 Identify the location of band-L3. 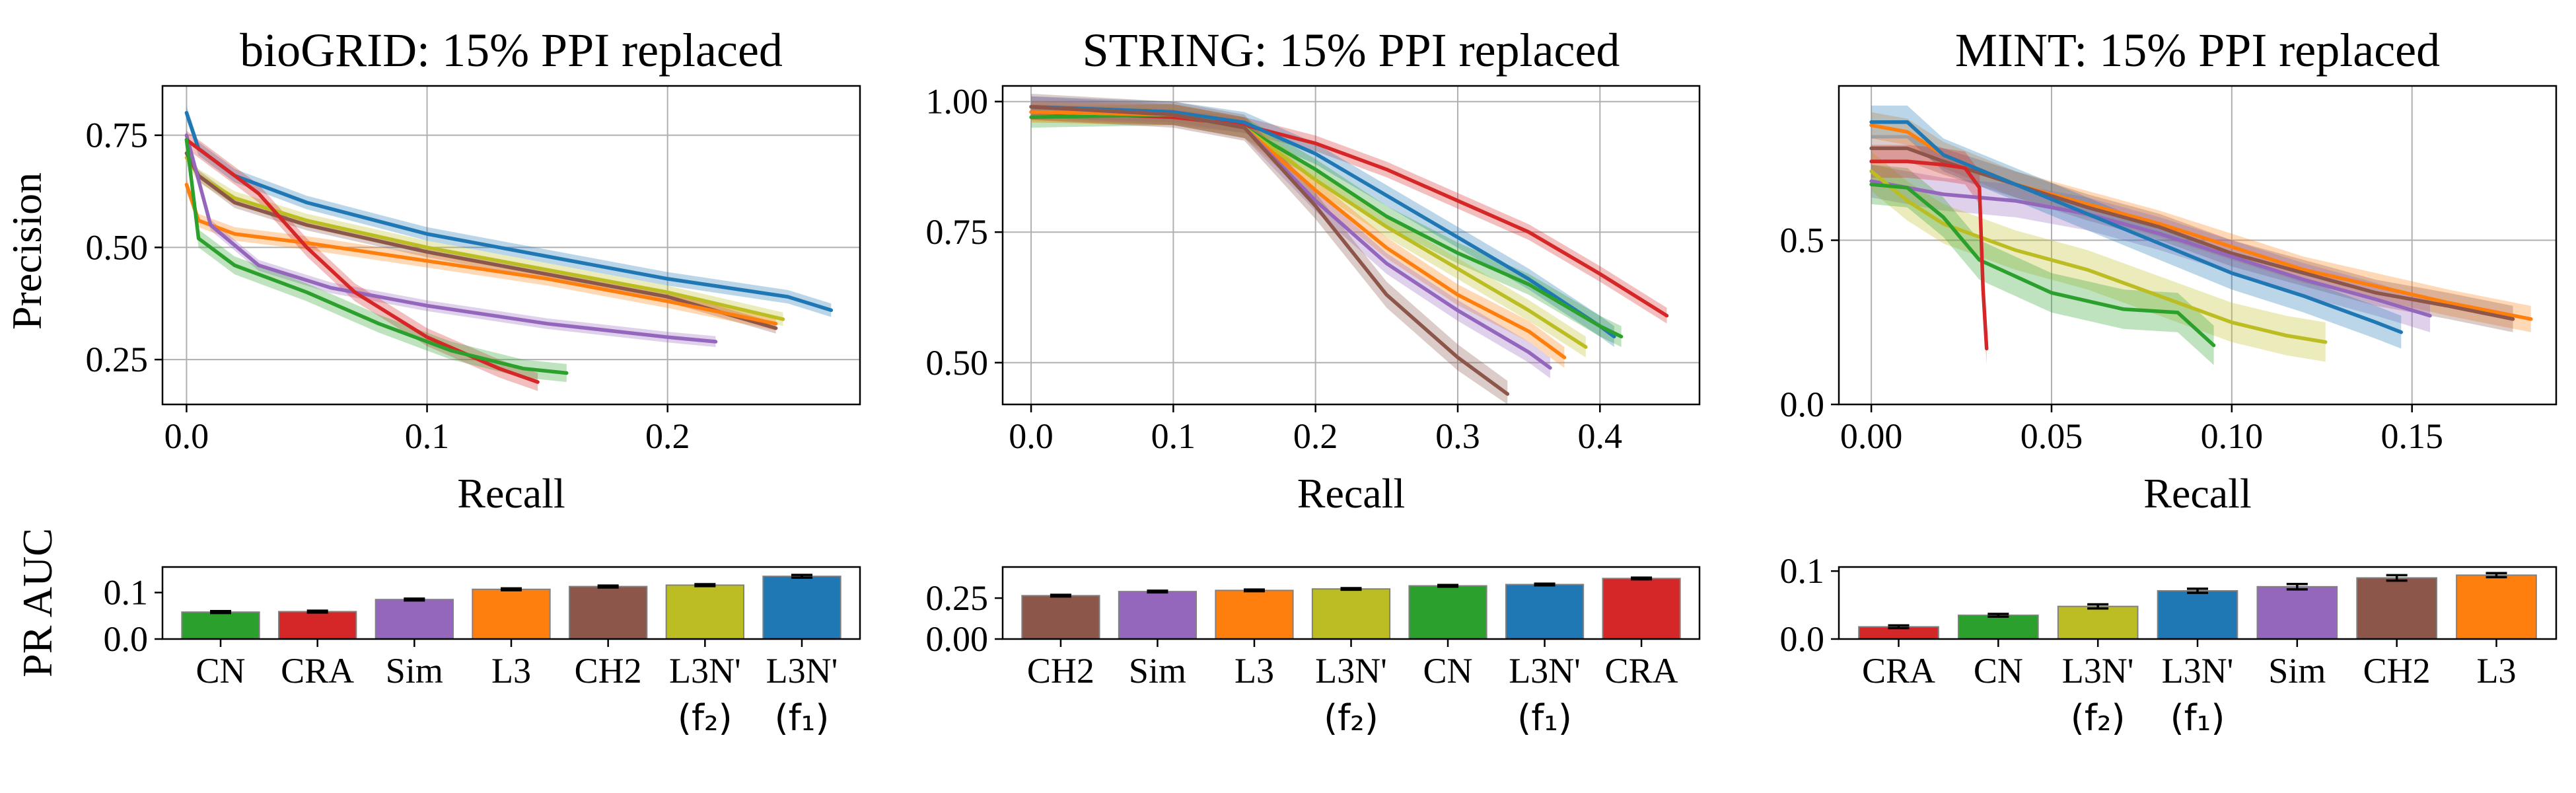
(2201, 222).